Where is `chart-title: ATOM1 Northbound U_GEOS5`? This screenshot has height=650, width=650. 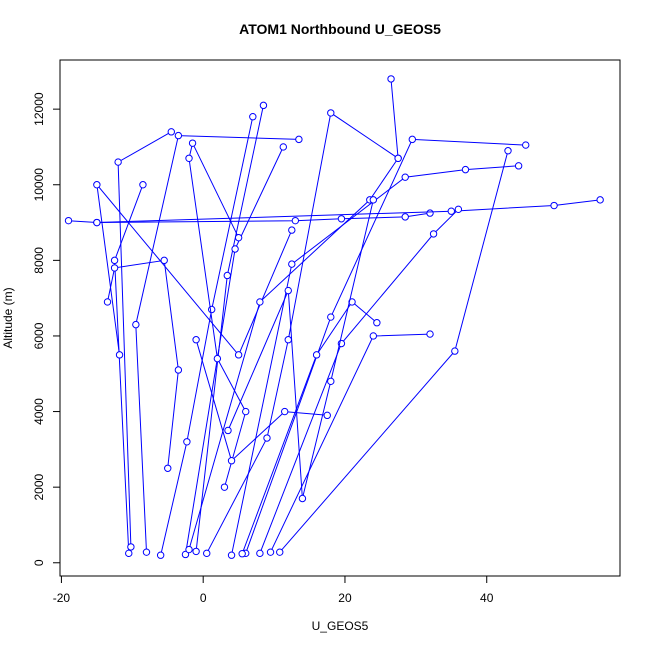
chart-title: ATOM1 Northbound U_GEOS5 is located at coordinates (340, 29).